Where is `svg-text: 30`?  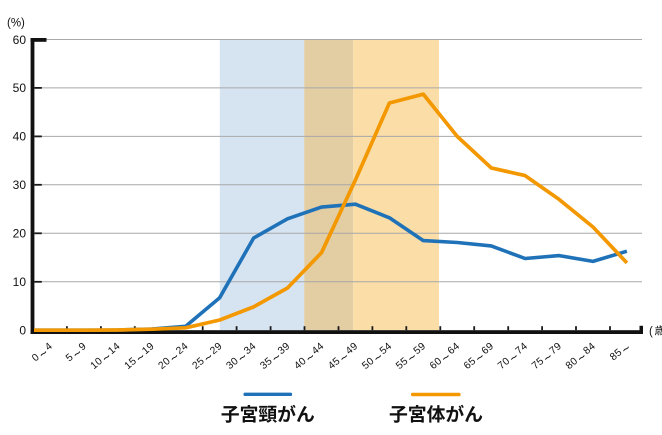
svg-text: 30 is located at coordinates (20, 185).